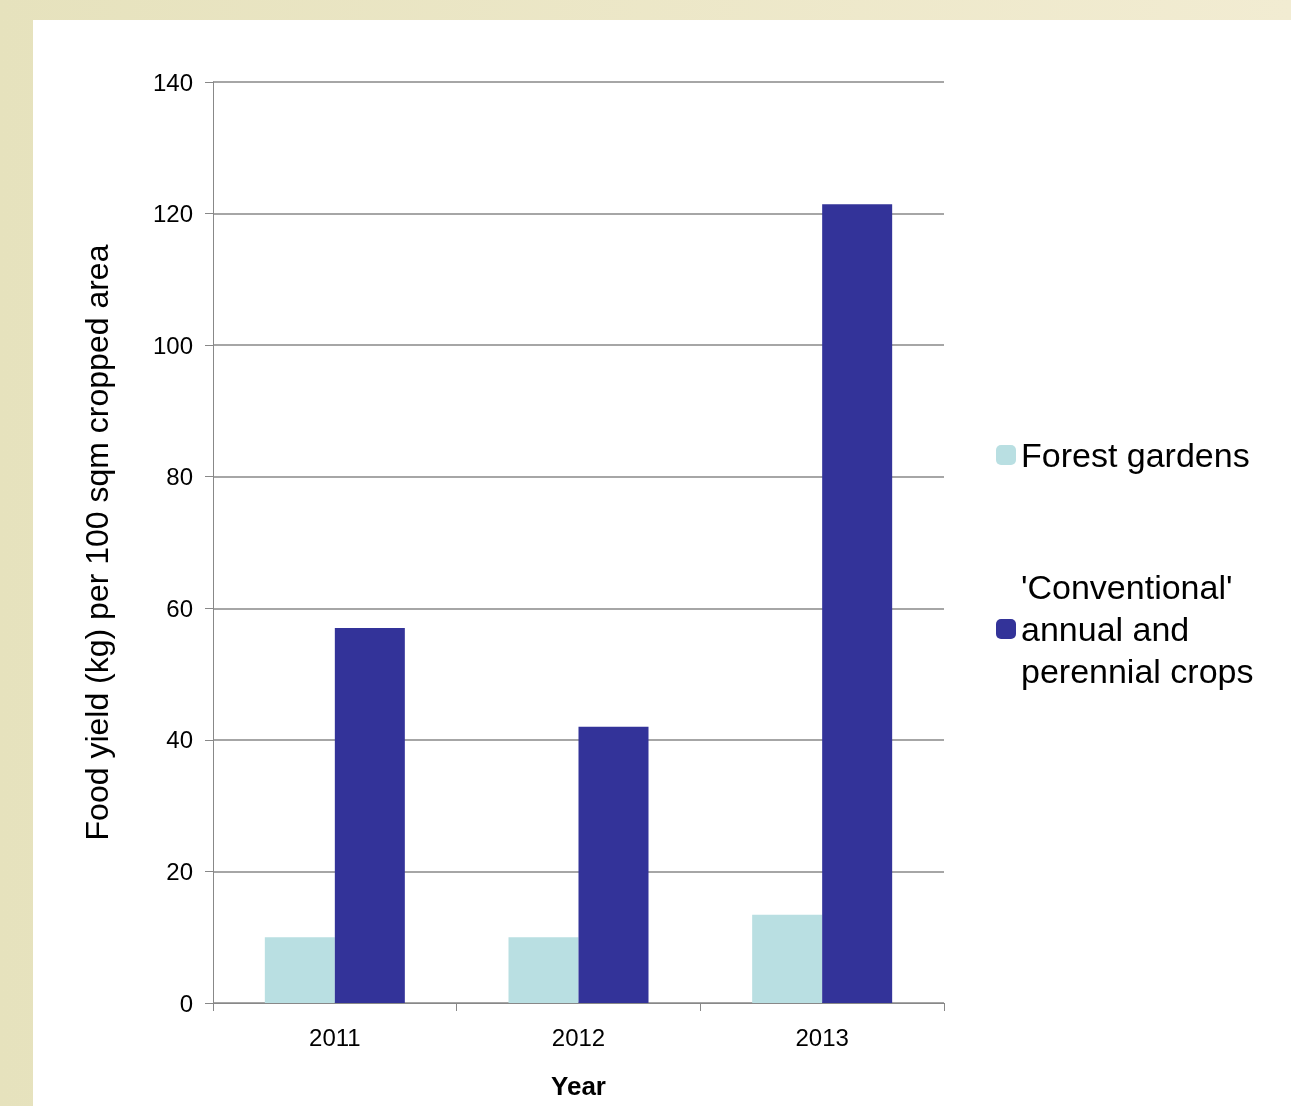 The width and height of the screenshot is (1291, 1106). I want to click on y-axis-title: Food yield (kg) per 100 sqm cropped area, so click(97, 542).